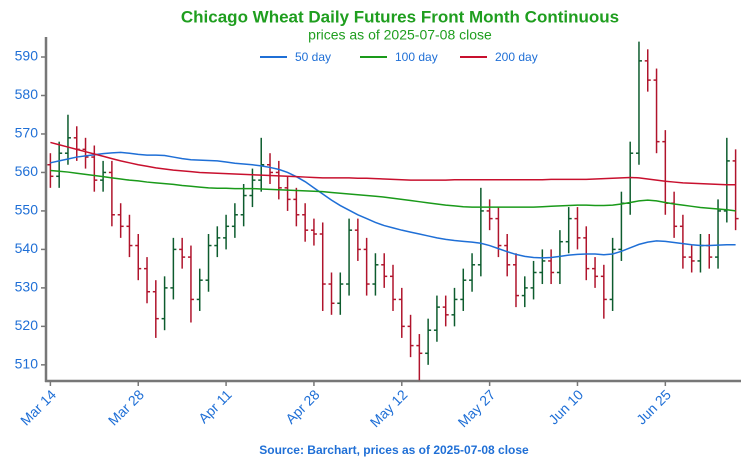 Image resolution: width=750 pixels, height=468 pixels. Describe the element at coordinates (516, 57) in the screenshot. I see `legend-label: 200 day` at that location.